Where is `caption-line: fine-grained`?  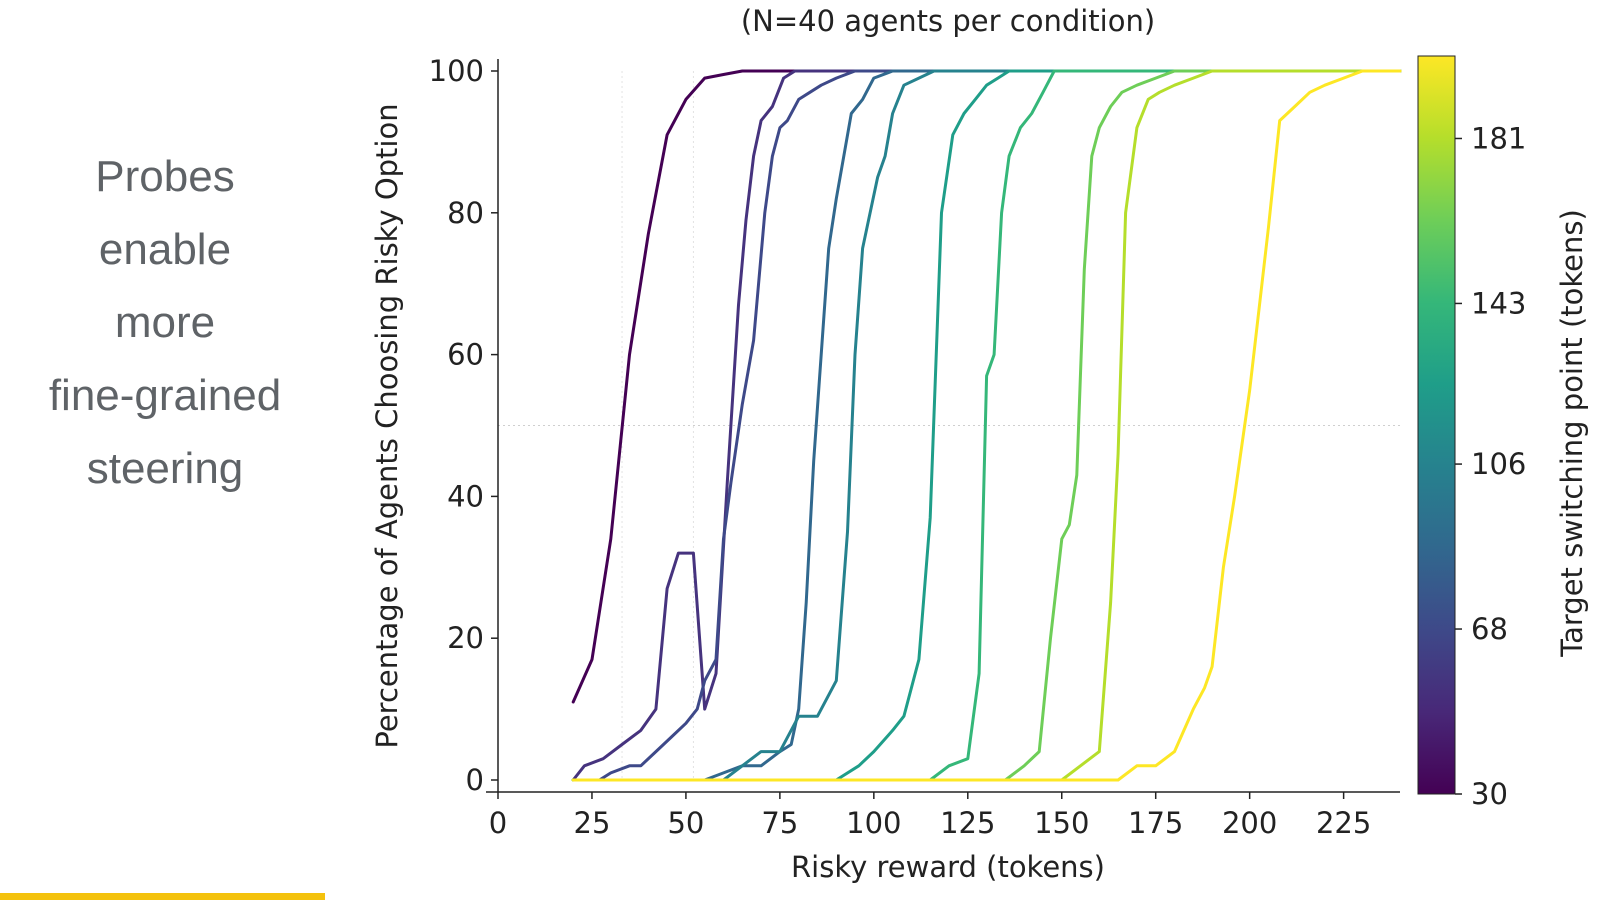 caption-line: fine-grained is located at coordinates (165, 395).